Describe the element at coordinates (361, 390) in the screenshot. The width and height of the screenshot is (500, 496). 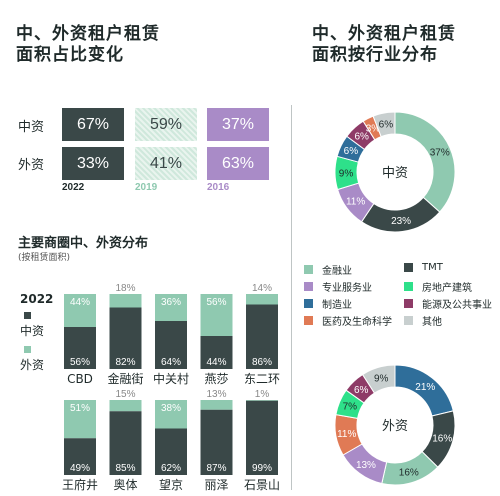
I see `foreign-donut-slice-label-6: 6%` at that location.